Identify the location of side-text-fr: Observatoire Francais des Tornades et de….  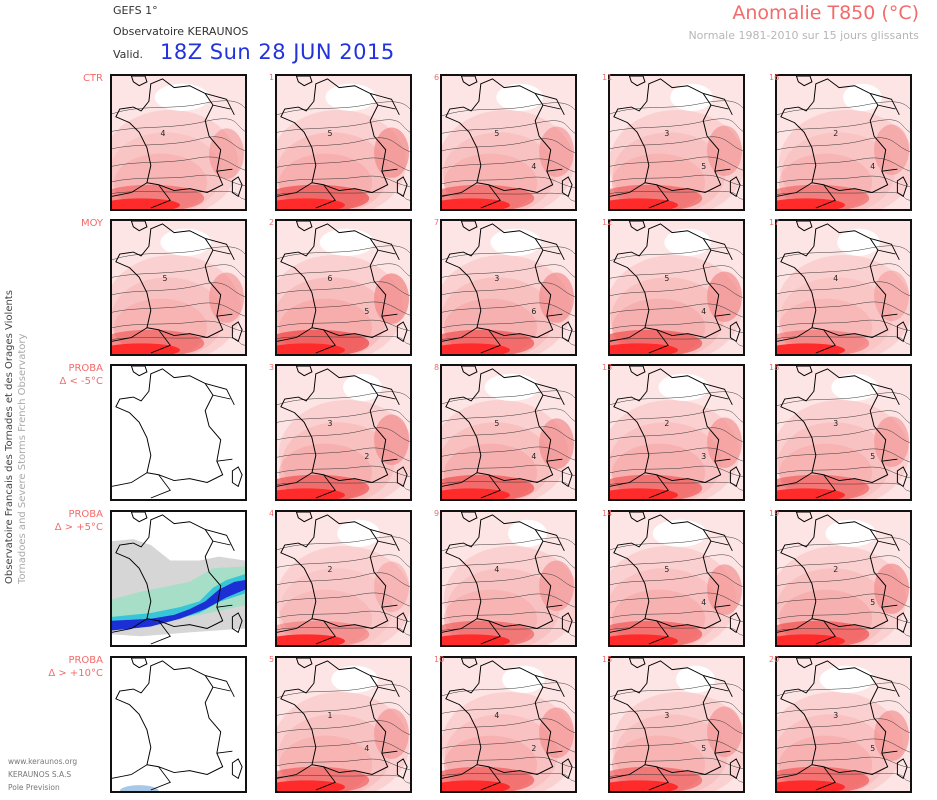
(9, 437).